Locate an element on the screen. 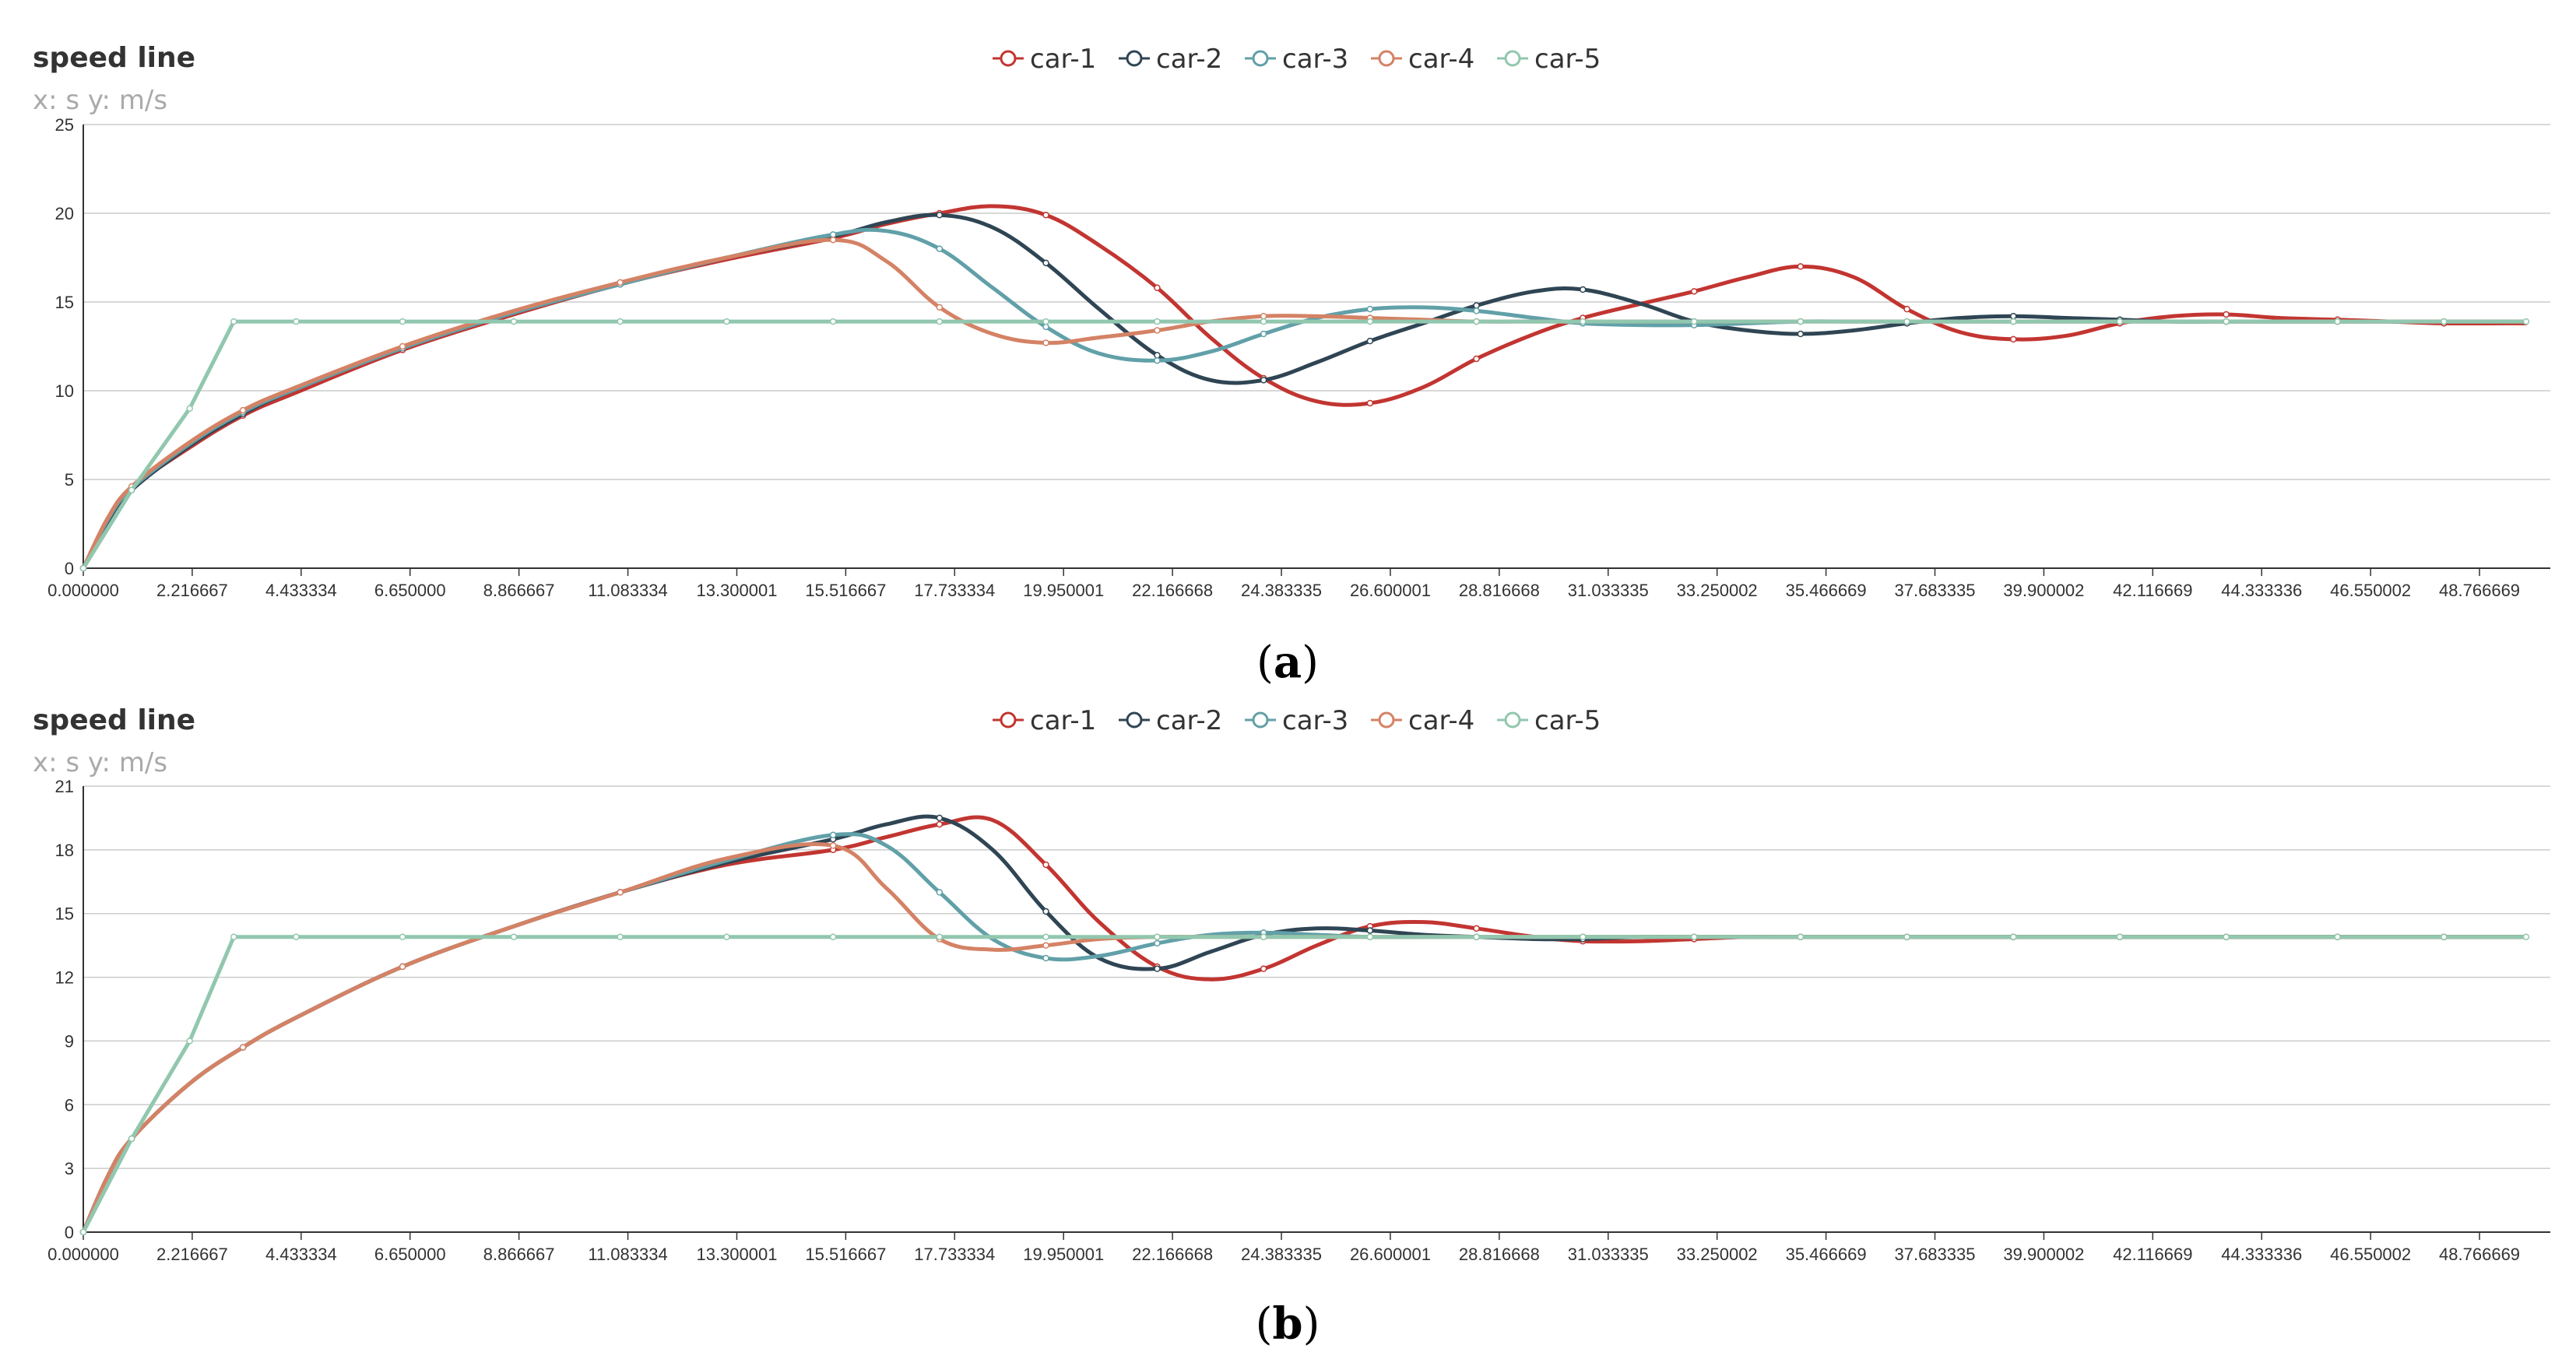 The image size is (2576, 1366). x-tick-label: 35.466669 is located at coordinates (1827, 1254).